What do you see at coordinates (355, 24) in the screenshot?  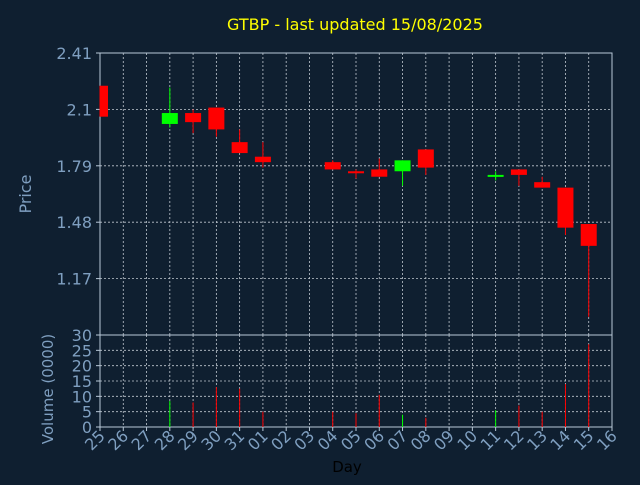 I see `chart-title: GTBP - last updated 15/08/2025` at bounding box center [355, 24].